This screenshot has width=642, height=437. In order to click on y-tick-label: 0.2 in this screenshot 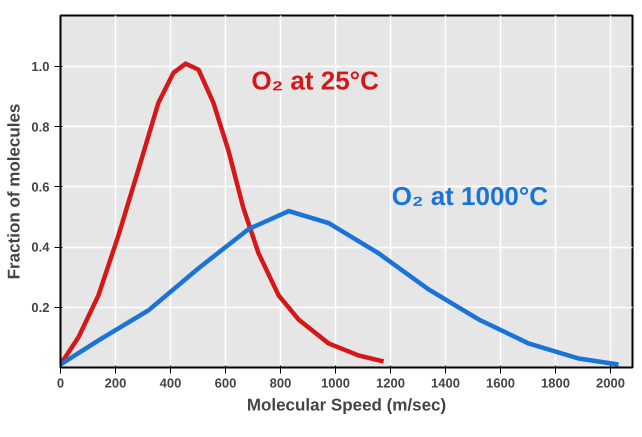, I will do `click(40, 307)`.